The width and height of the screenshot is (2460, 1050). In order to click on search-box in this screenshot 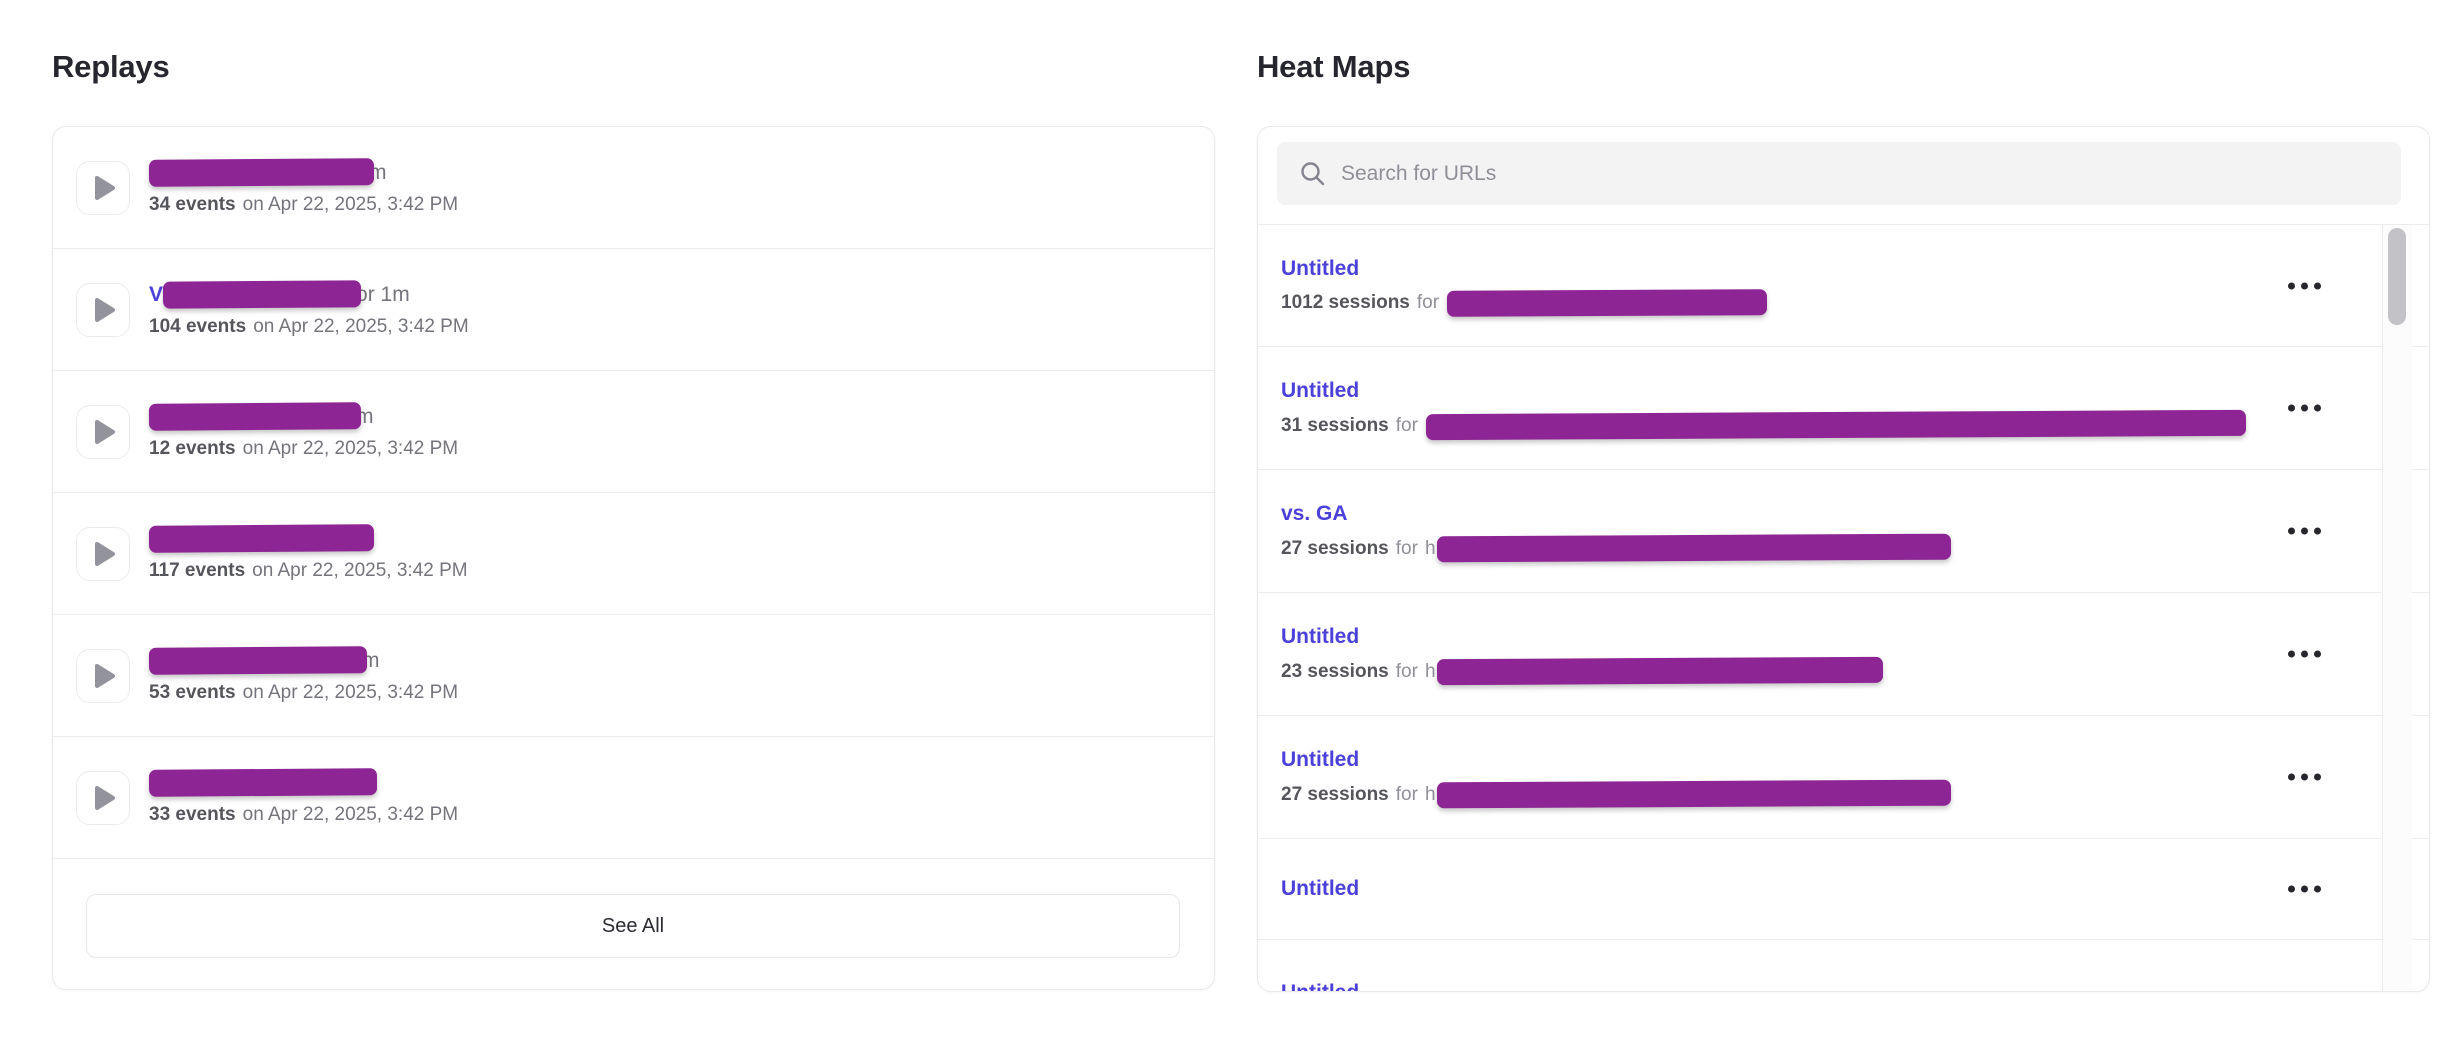, I will do `click(1839, 173)`.